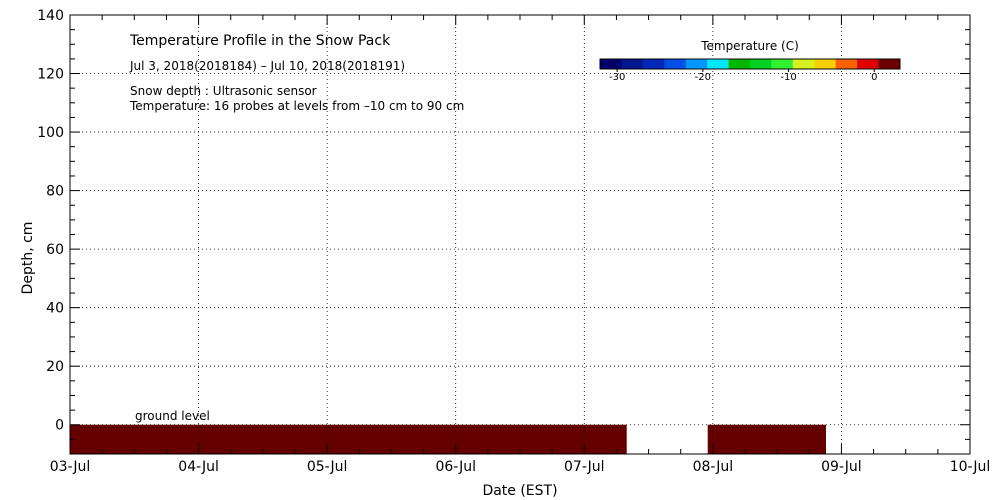  What do you see at coordinates (970, 467) in the screenshot?
I see `x-tick-label: 10-Jul` at bounding box center [970, 467].